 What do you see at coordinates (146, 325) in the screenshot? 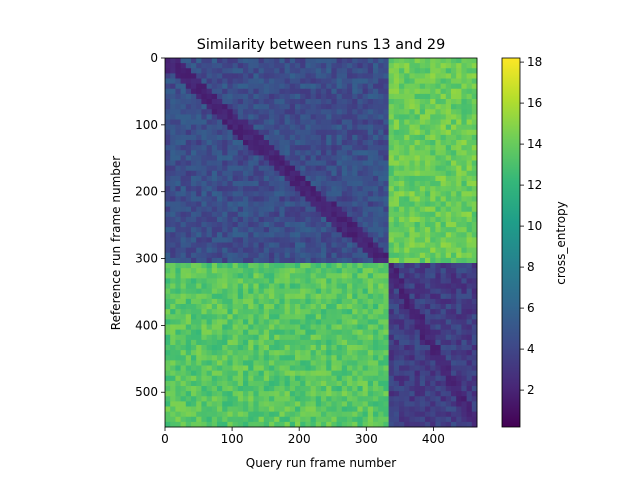
I see `y-tick-label: 400` at bounding box center [146, 325].